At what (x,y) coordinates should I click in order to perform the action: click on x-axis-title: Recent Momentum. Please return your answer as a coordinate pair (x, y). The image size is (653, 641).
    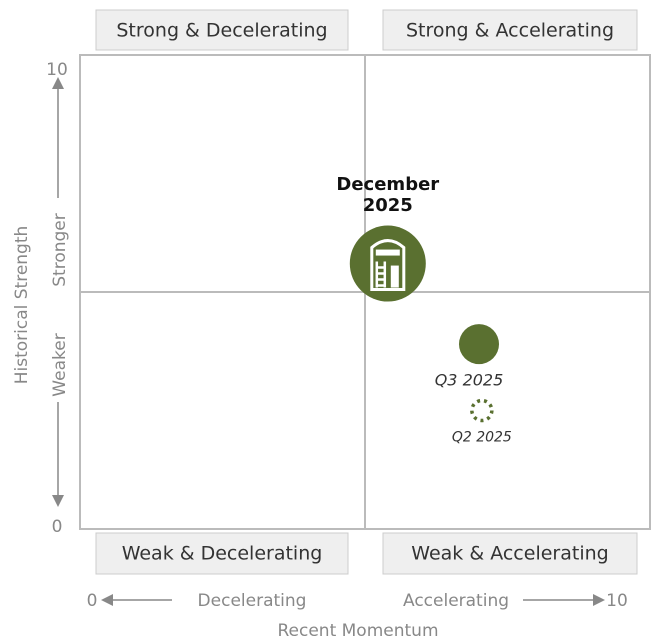
    Looking at the image, I should click on (357, 631).